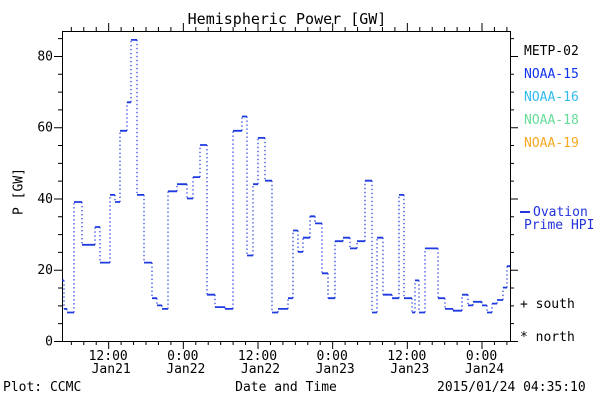 The width and height of the screenshot is (600, 400). What do you see at coordinates (287, 19) in the screenshot?
I see `chart-title: Hemispheric Power [GW]` at bounding box center [287, 19].